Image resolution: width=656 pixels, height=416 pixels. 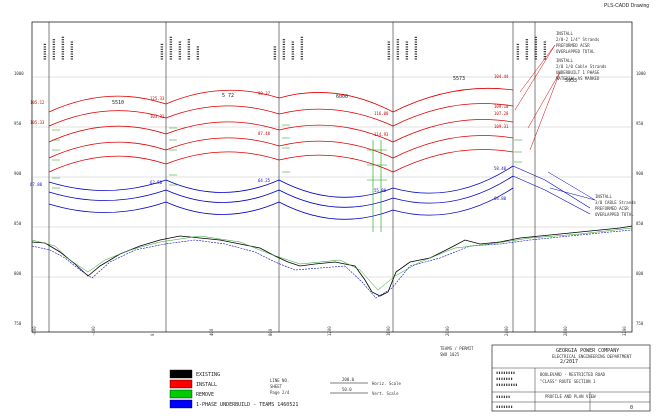 I want to click on station-label: 0, so click(x=152, y=334).